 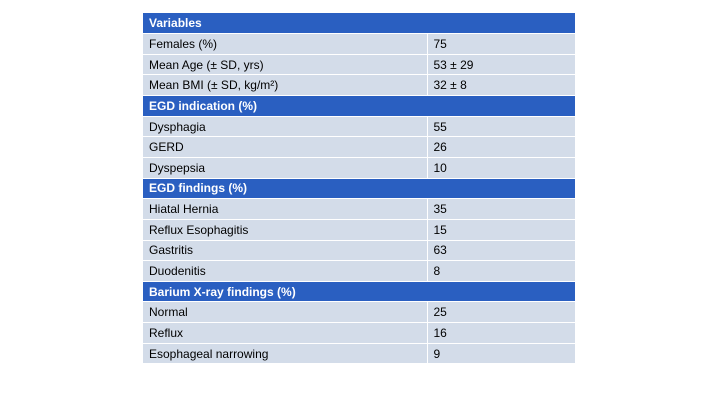 I want to click on table-row: Females (%) 75, so click(x=359, y=44).